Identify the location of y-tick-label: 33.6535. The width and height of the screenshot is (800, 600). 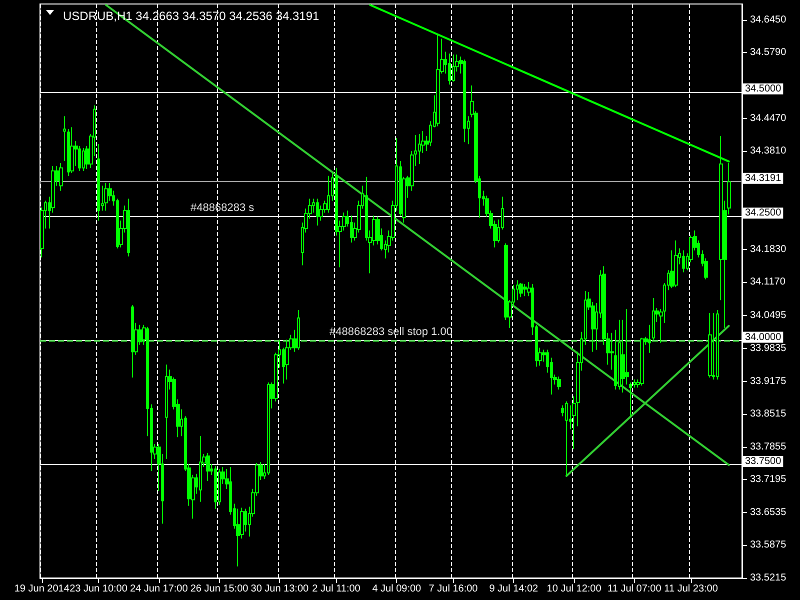
(768, 512).